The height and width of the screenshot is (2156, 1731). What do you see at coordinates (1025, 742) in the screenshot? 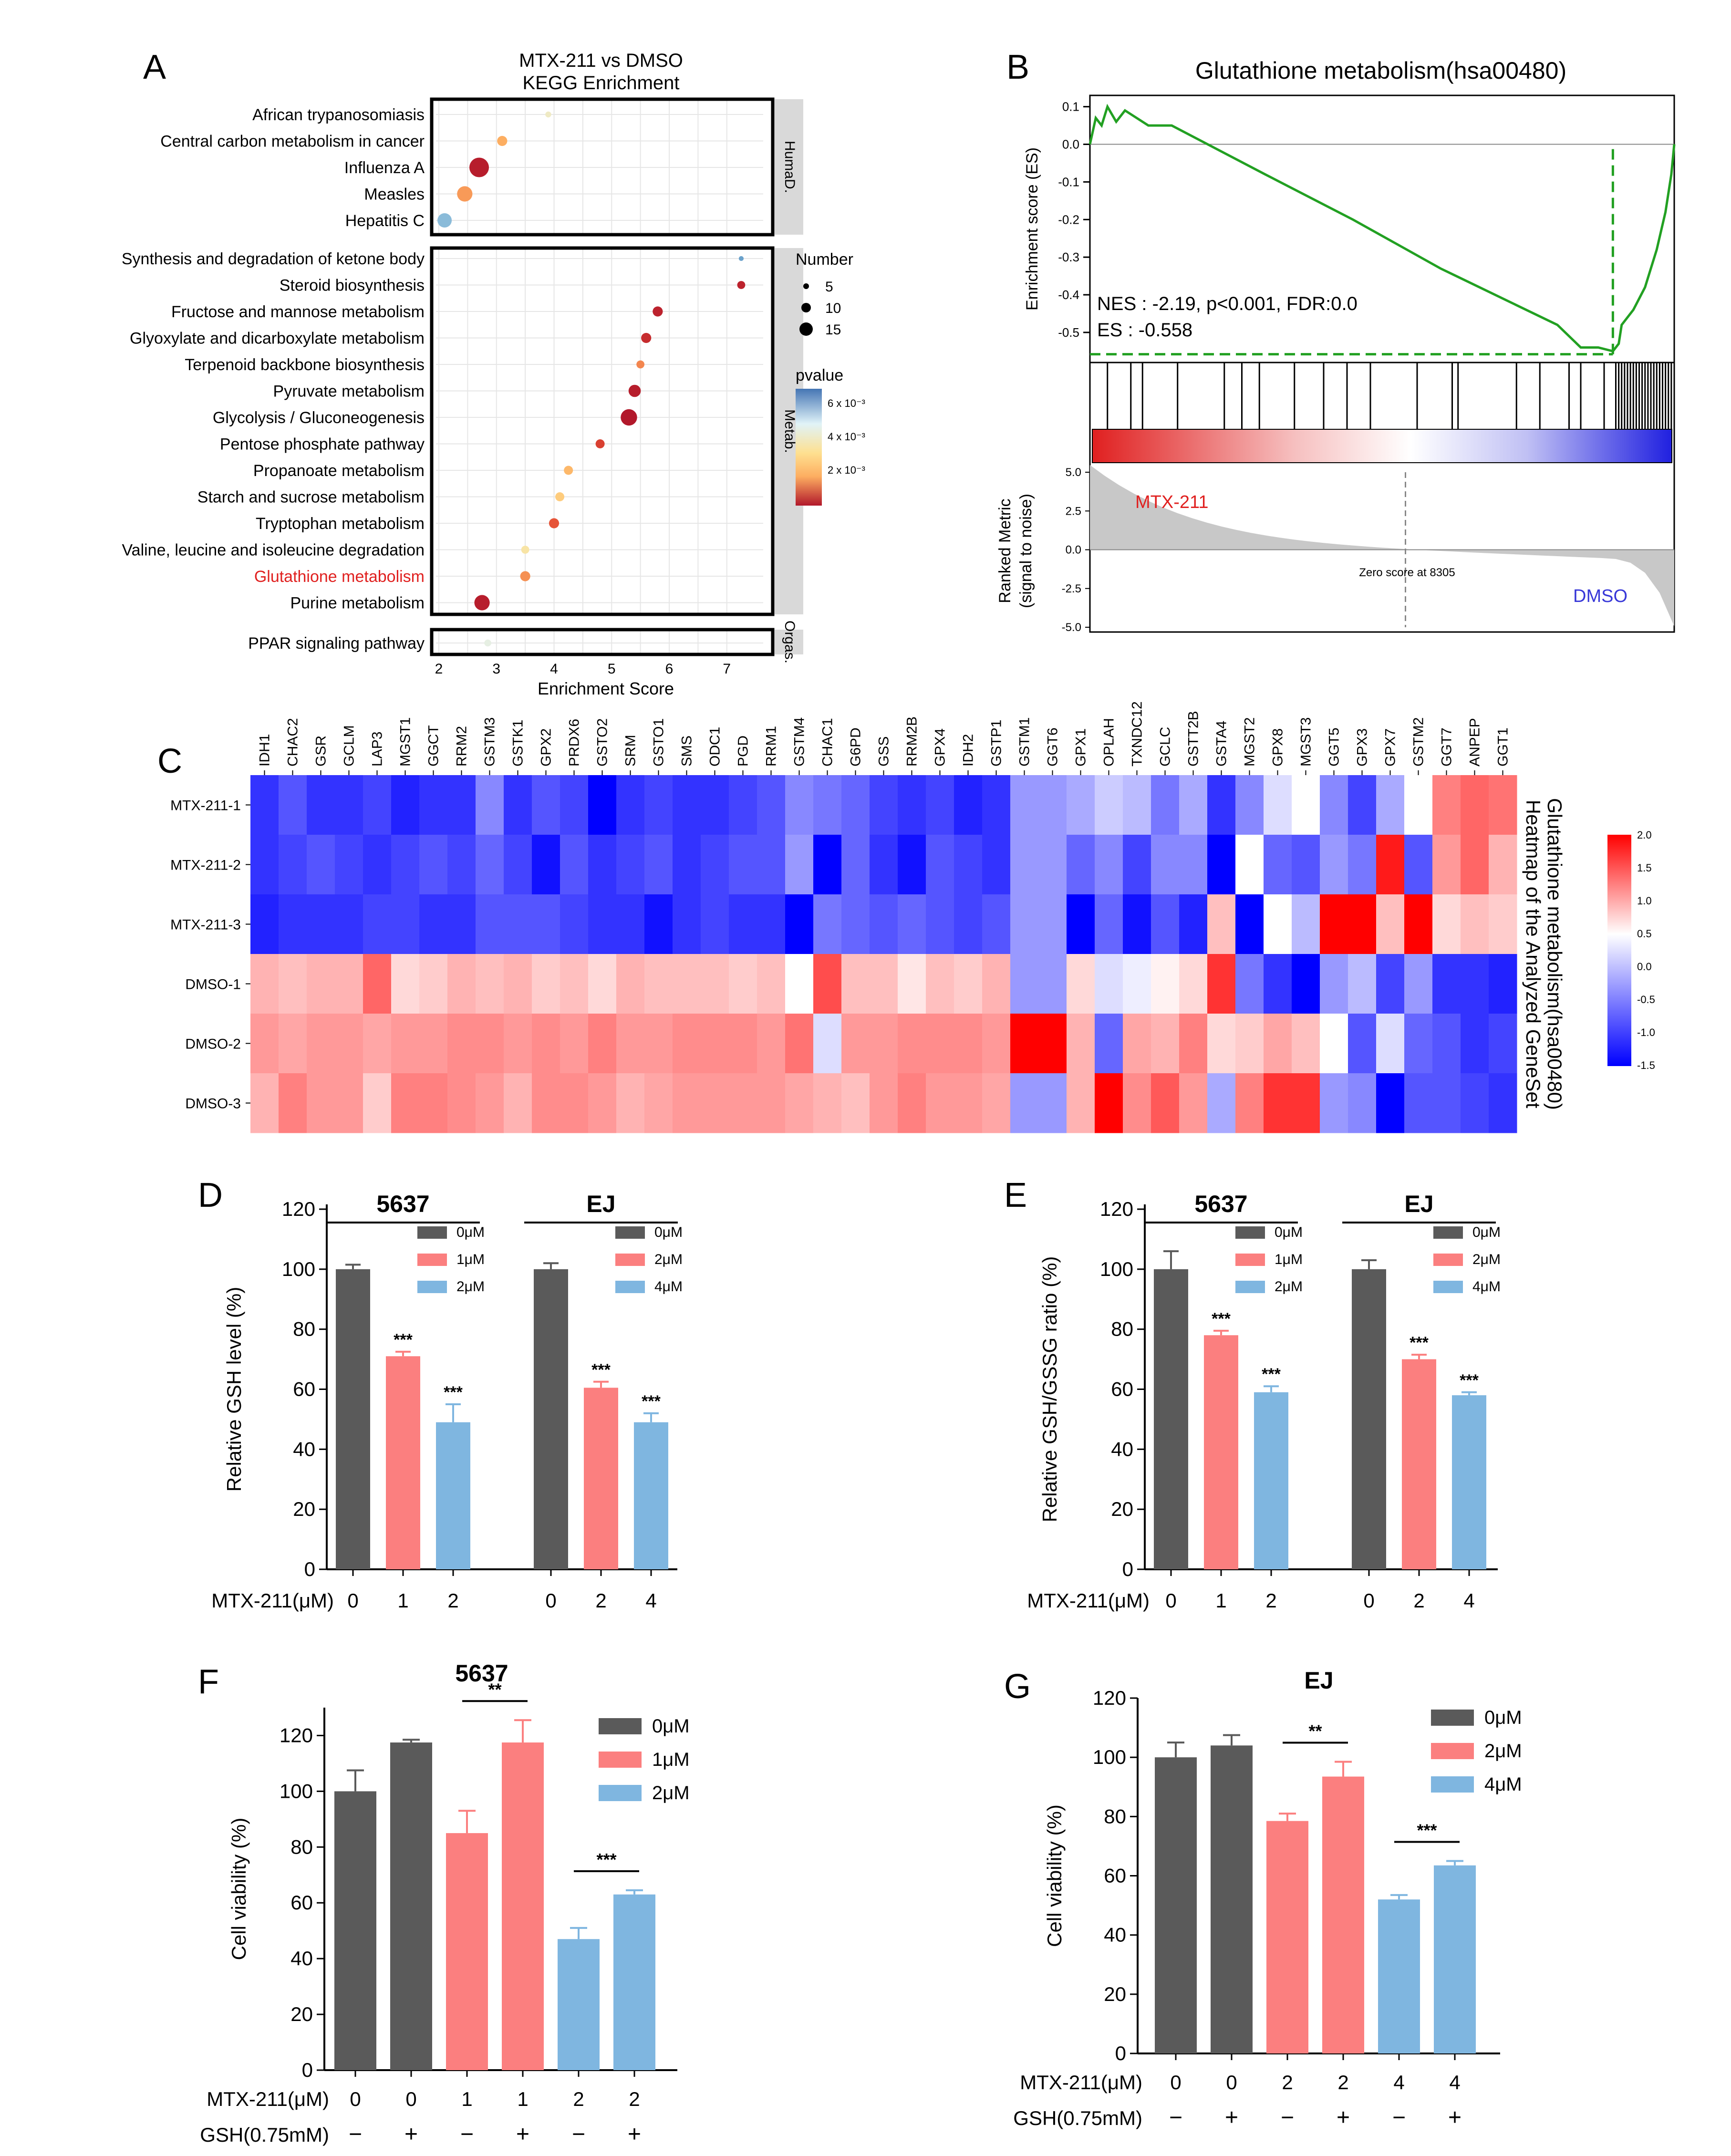
I see `panel-c-col-label: GSTM1` at bounding box center [1025, 742].